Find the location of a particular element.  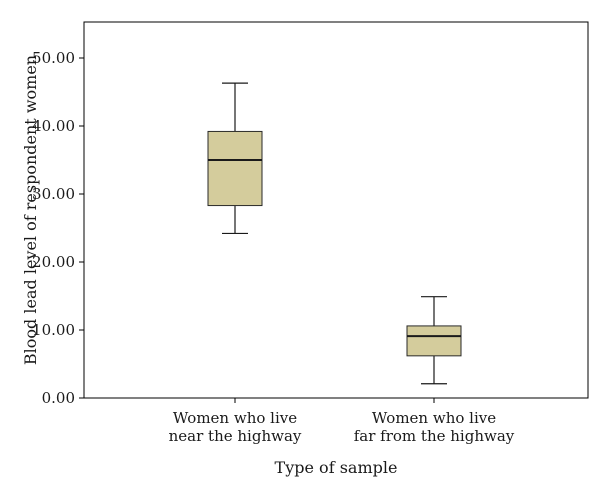

x-tick-label-line: near the highway is located at coordinates (235, 436).